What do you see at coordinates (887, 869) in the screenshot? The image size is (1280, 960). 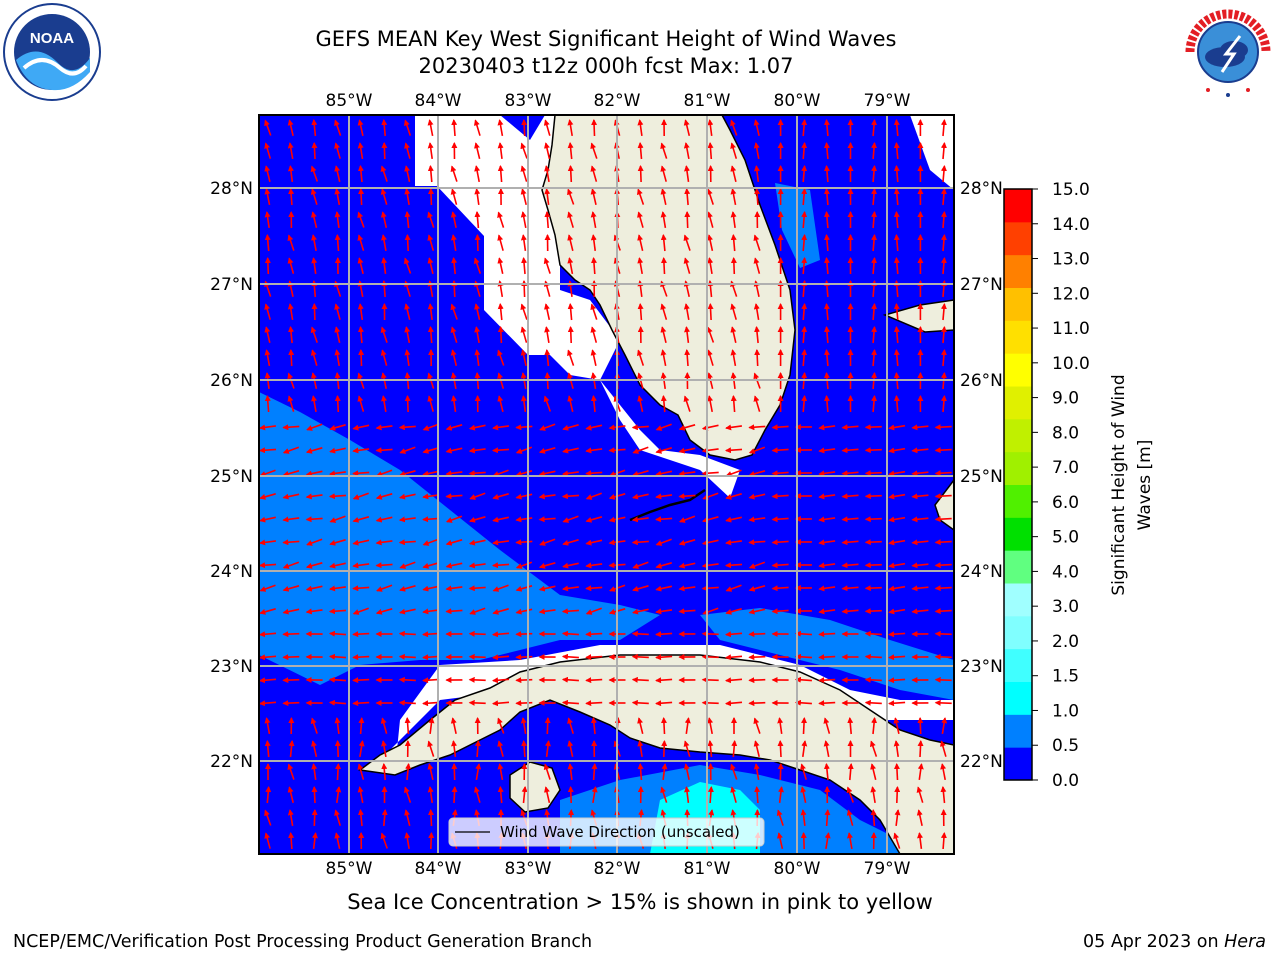 I see `lon-label-bottom: 79°W` at bounding box center [887, 869].